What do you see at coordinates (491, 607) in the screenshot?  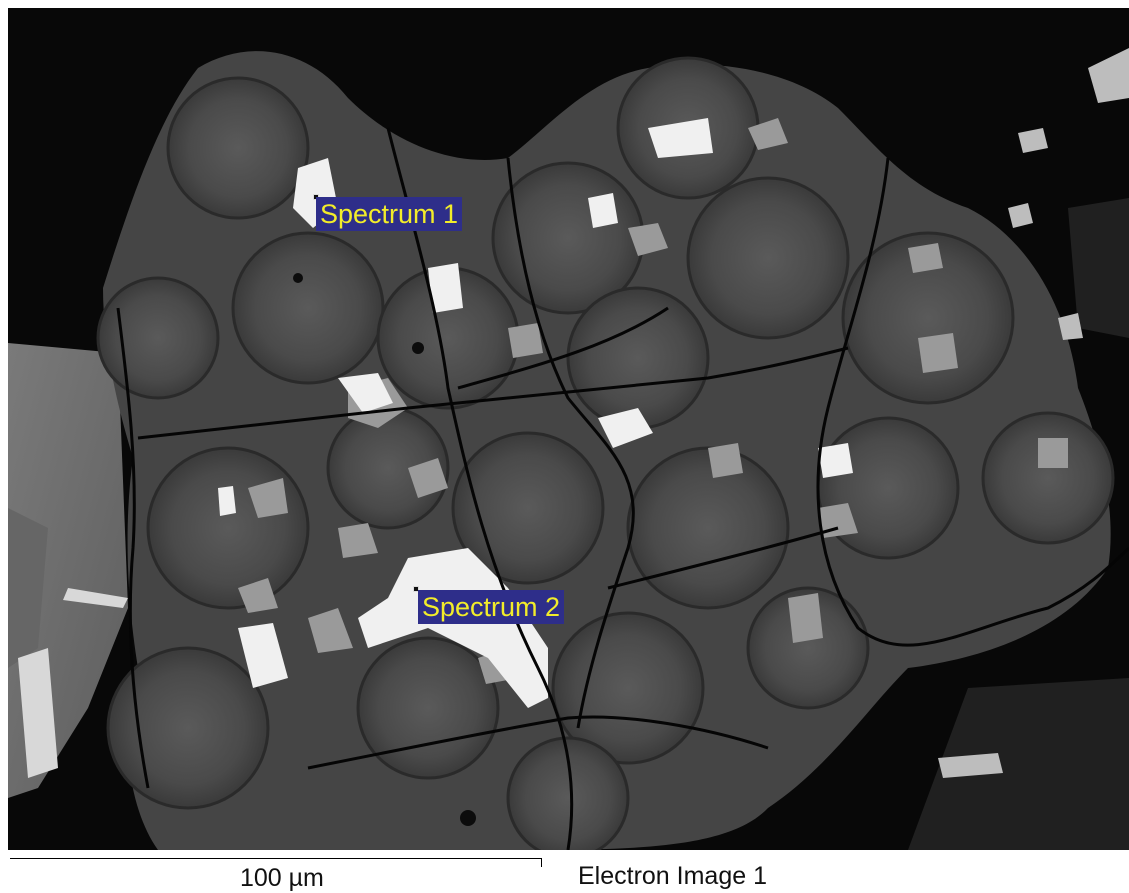 I see `spectrum-2-label: Spectrum 2` at bounding box center [491, 607].